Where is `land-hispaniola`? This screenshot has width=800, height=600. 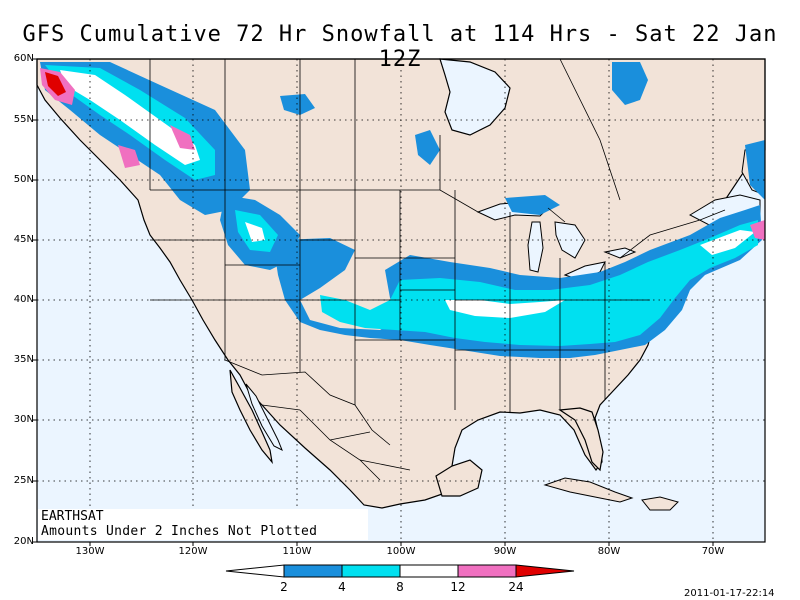
land-hispaniola is located at coordinates (660, 503).